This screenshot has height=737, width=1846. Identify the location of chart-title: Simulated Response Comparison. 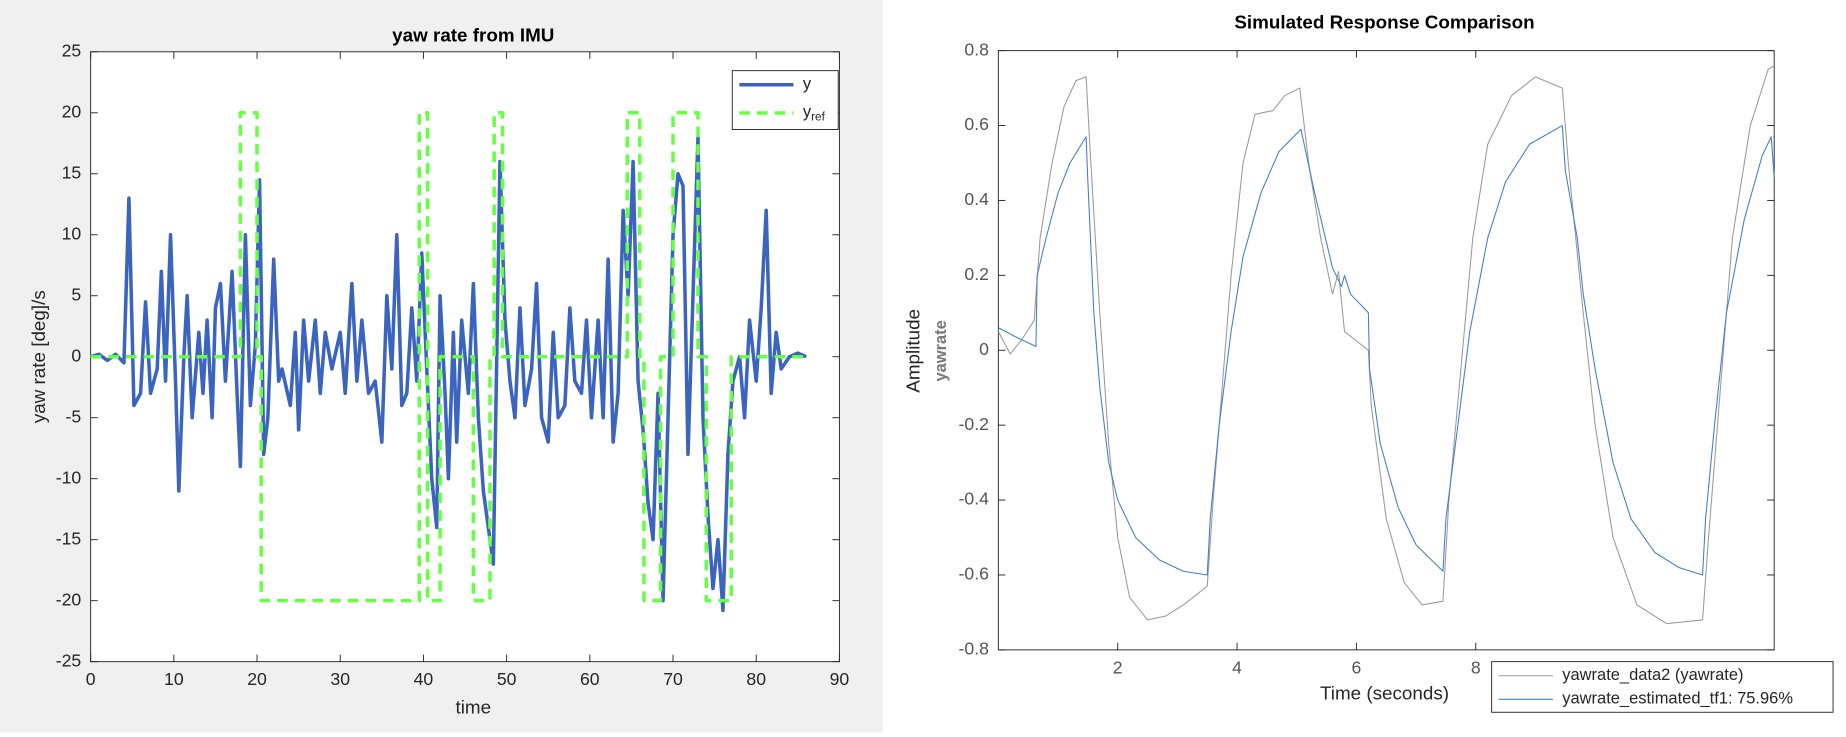
(1384, 22).